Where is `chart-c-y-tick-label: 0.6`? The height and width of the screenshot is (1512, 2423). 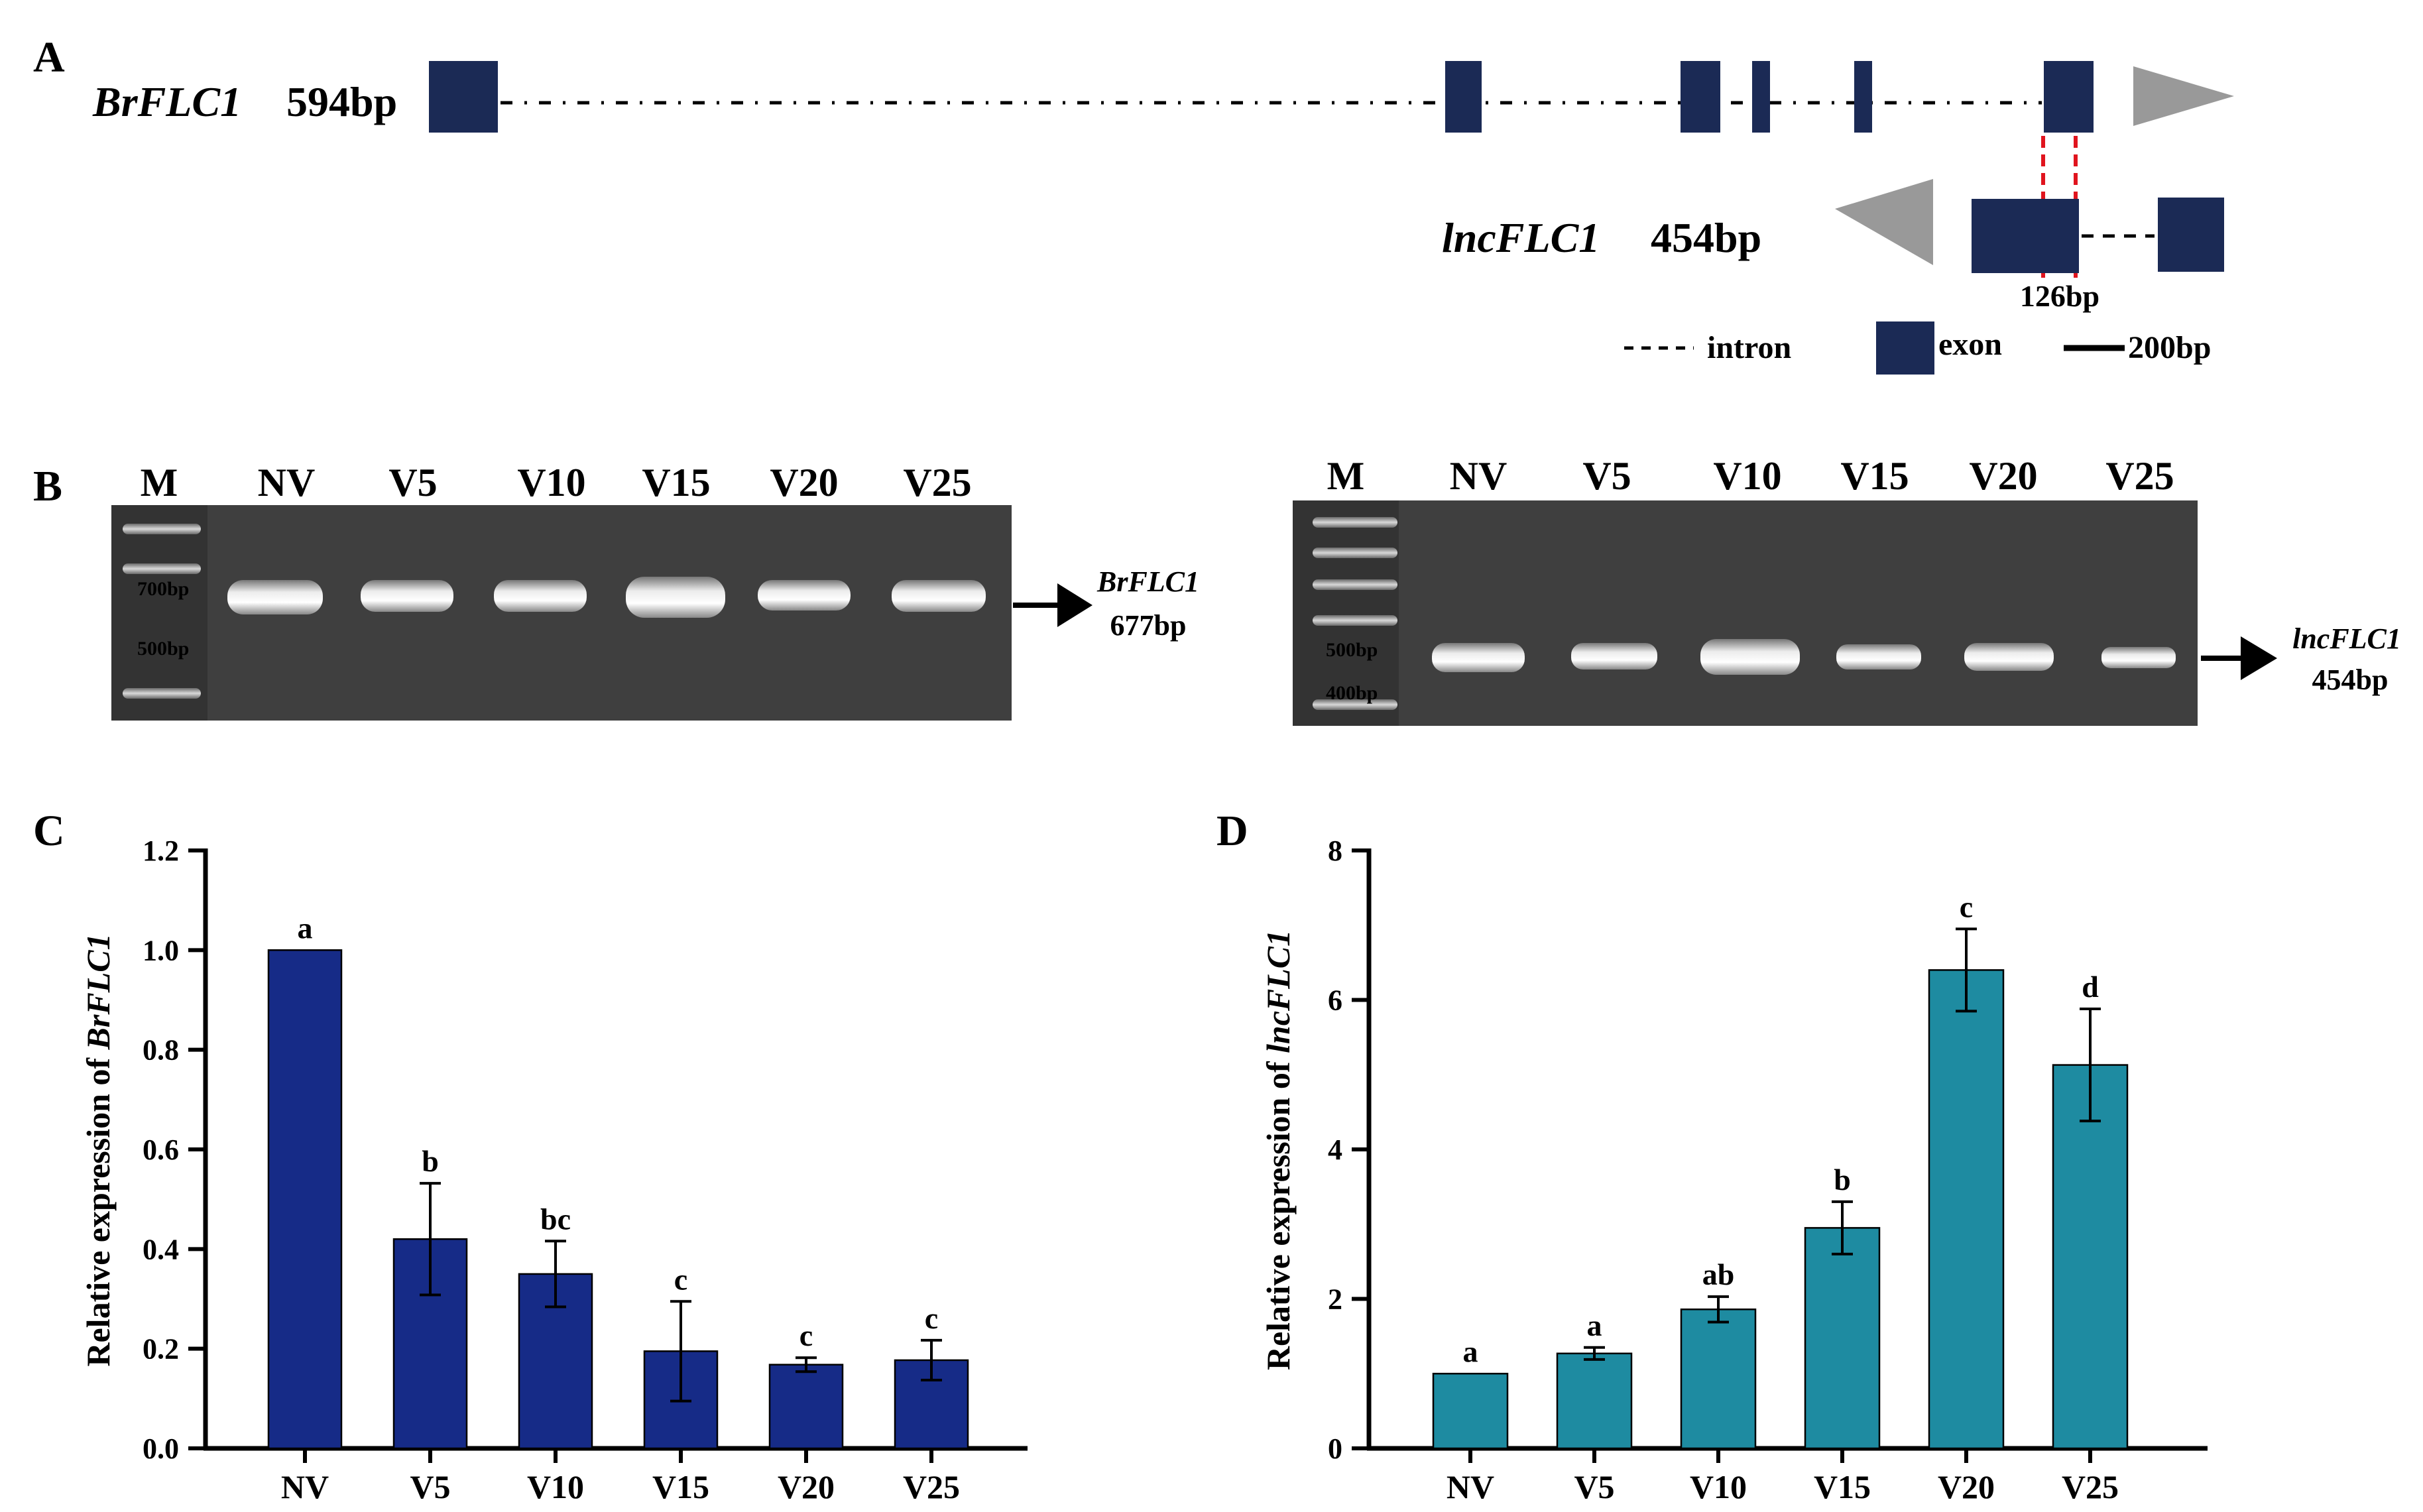
chart-c-y-tick-label: 0.6 is located at coordinates (161, 1150).